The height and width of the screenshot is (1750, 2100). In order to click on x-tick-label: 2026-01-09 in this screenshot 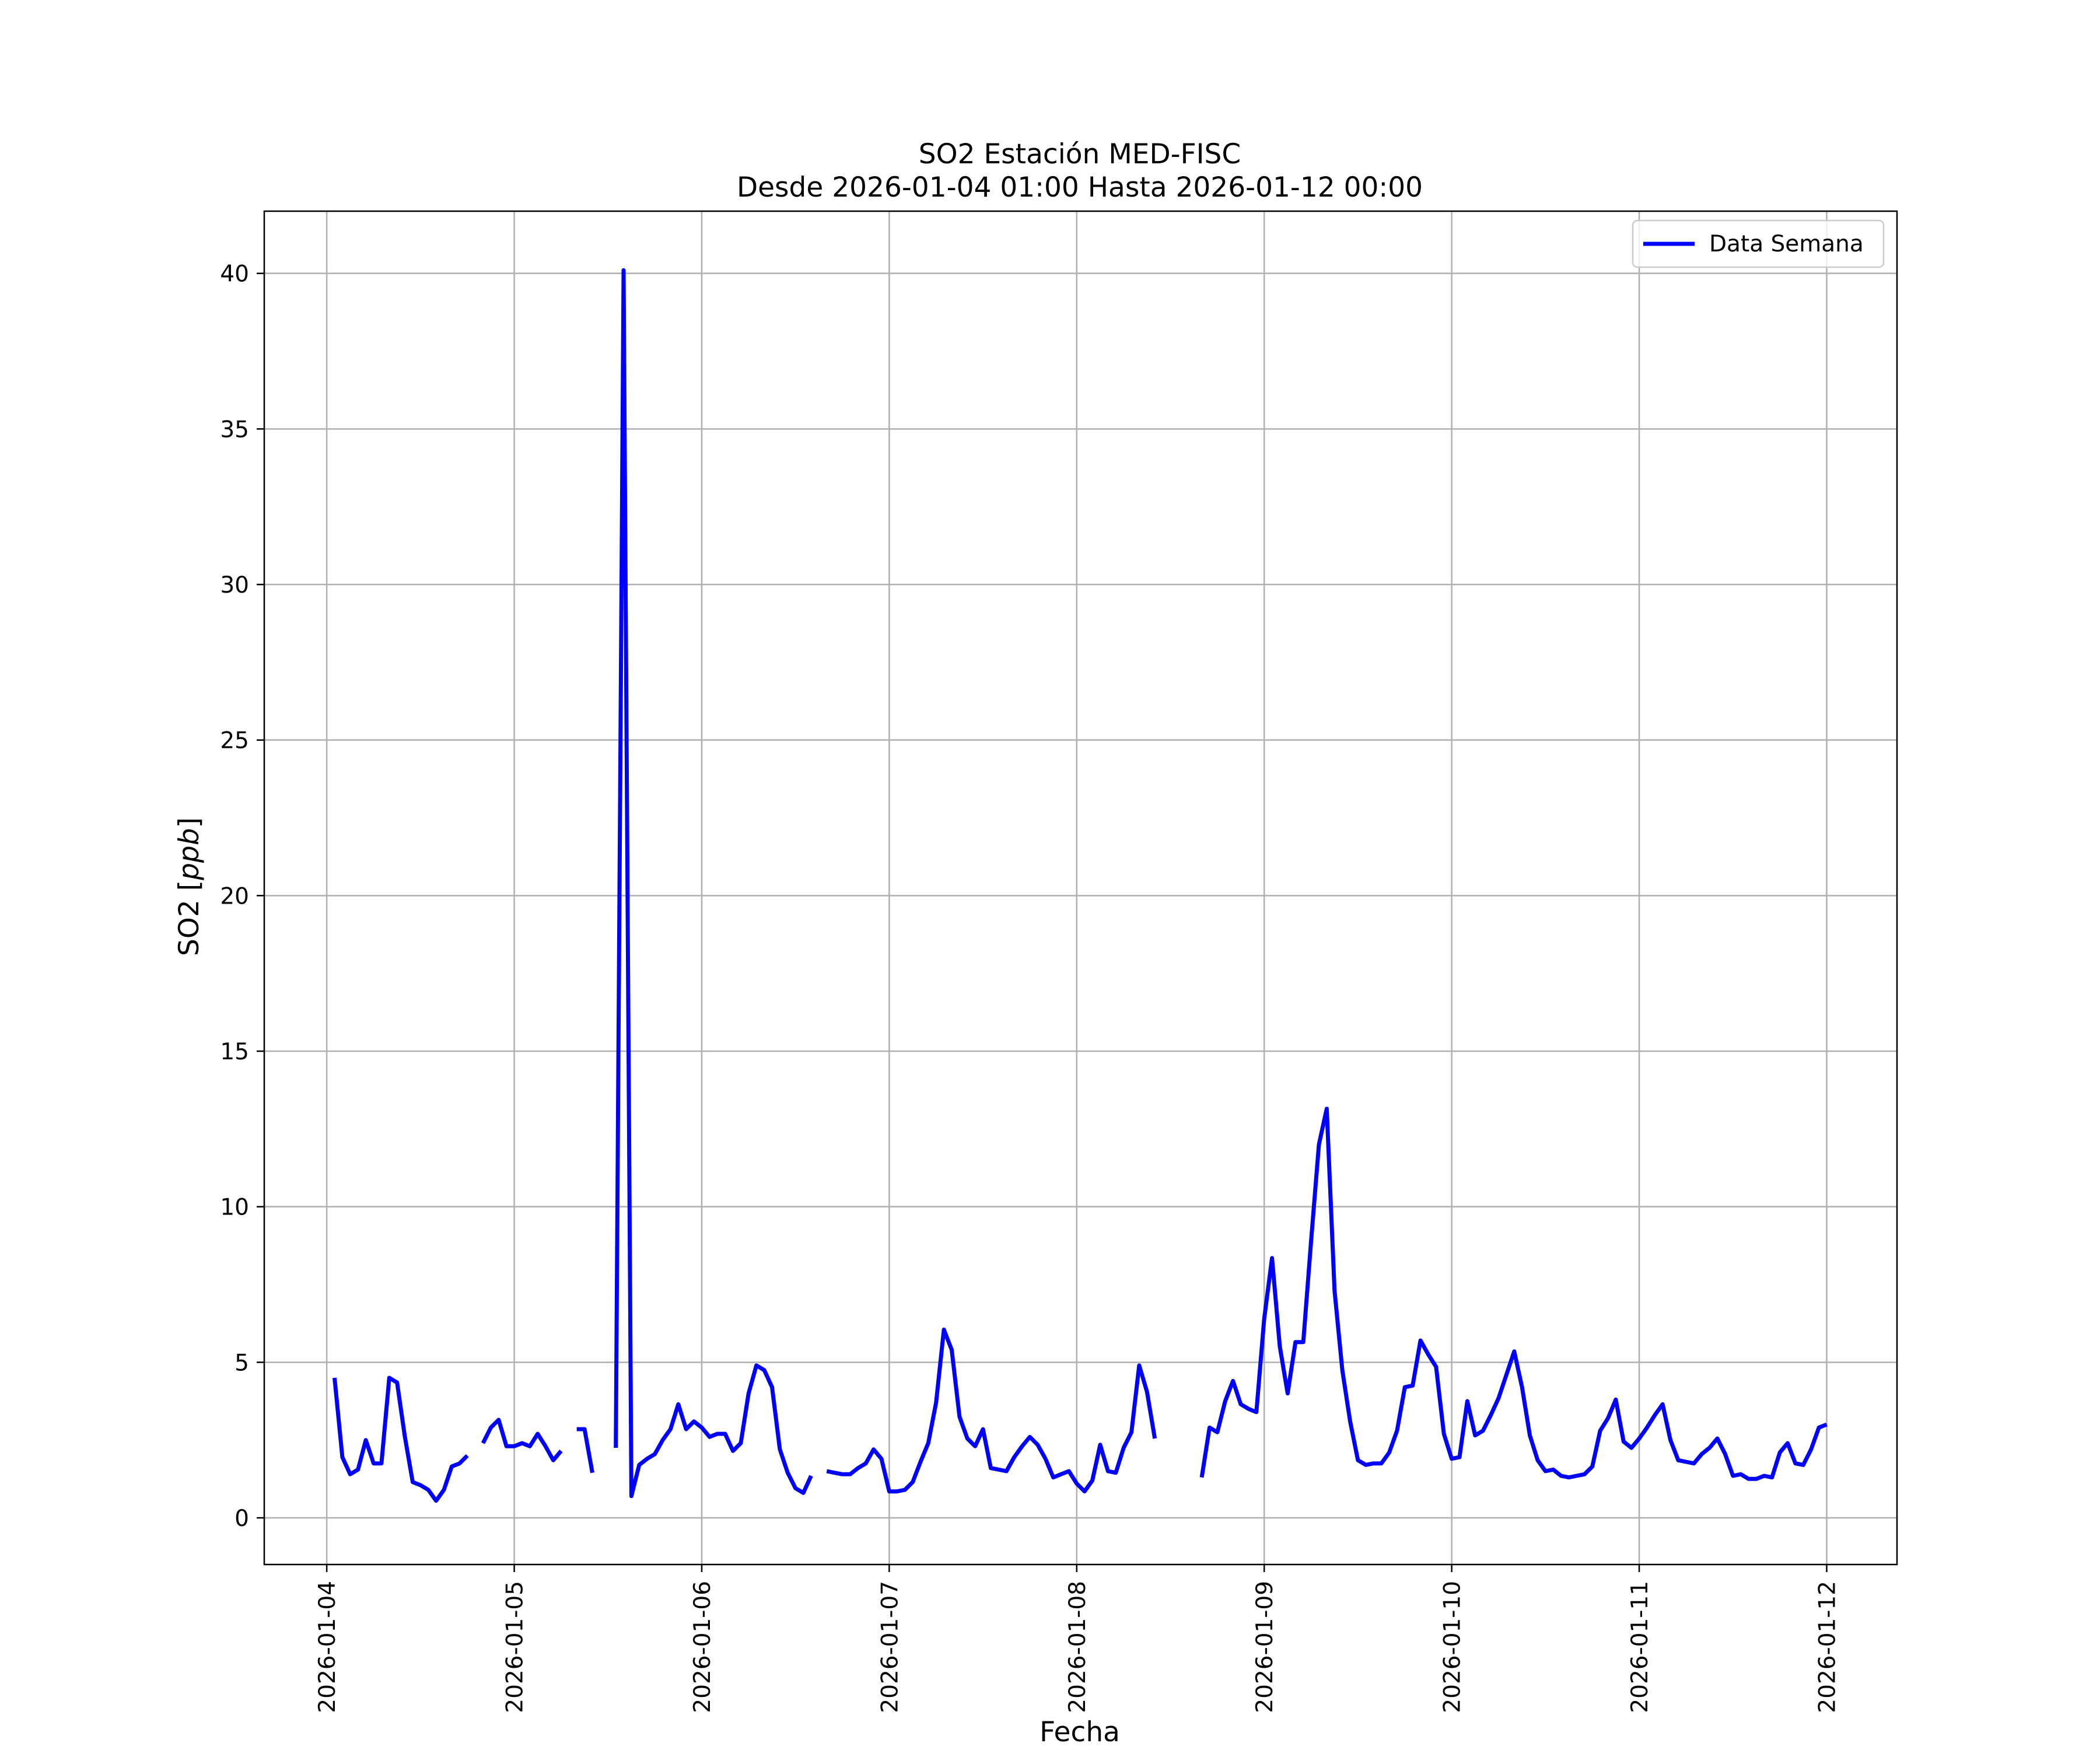, I will do `click(1265, 1647)`.